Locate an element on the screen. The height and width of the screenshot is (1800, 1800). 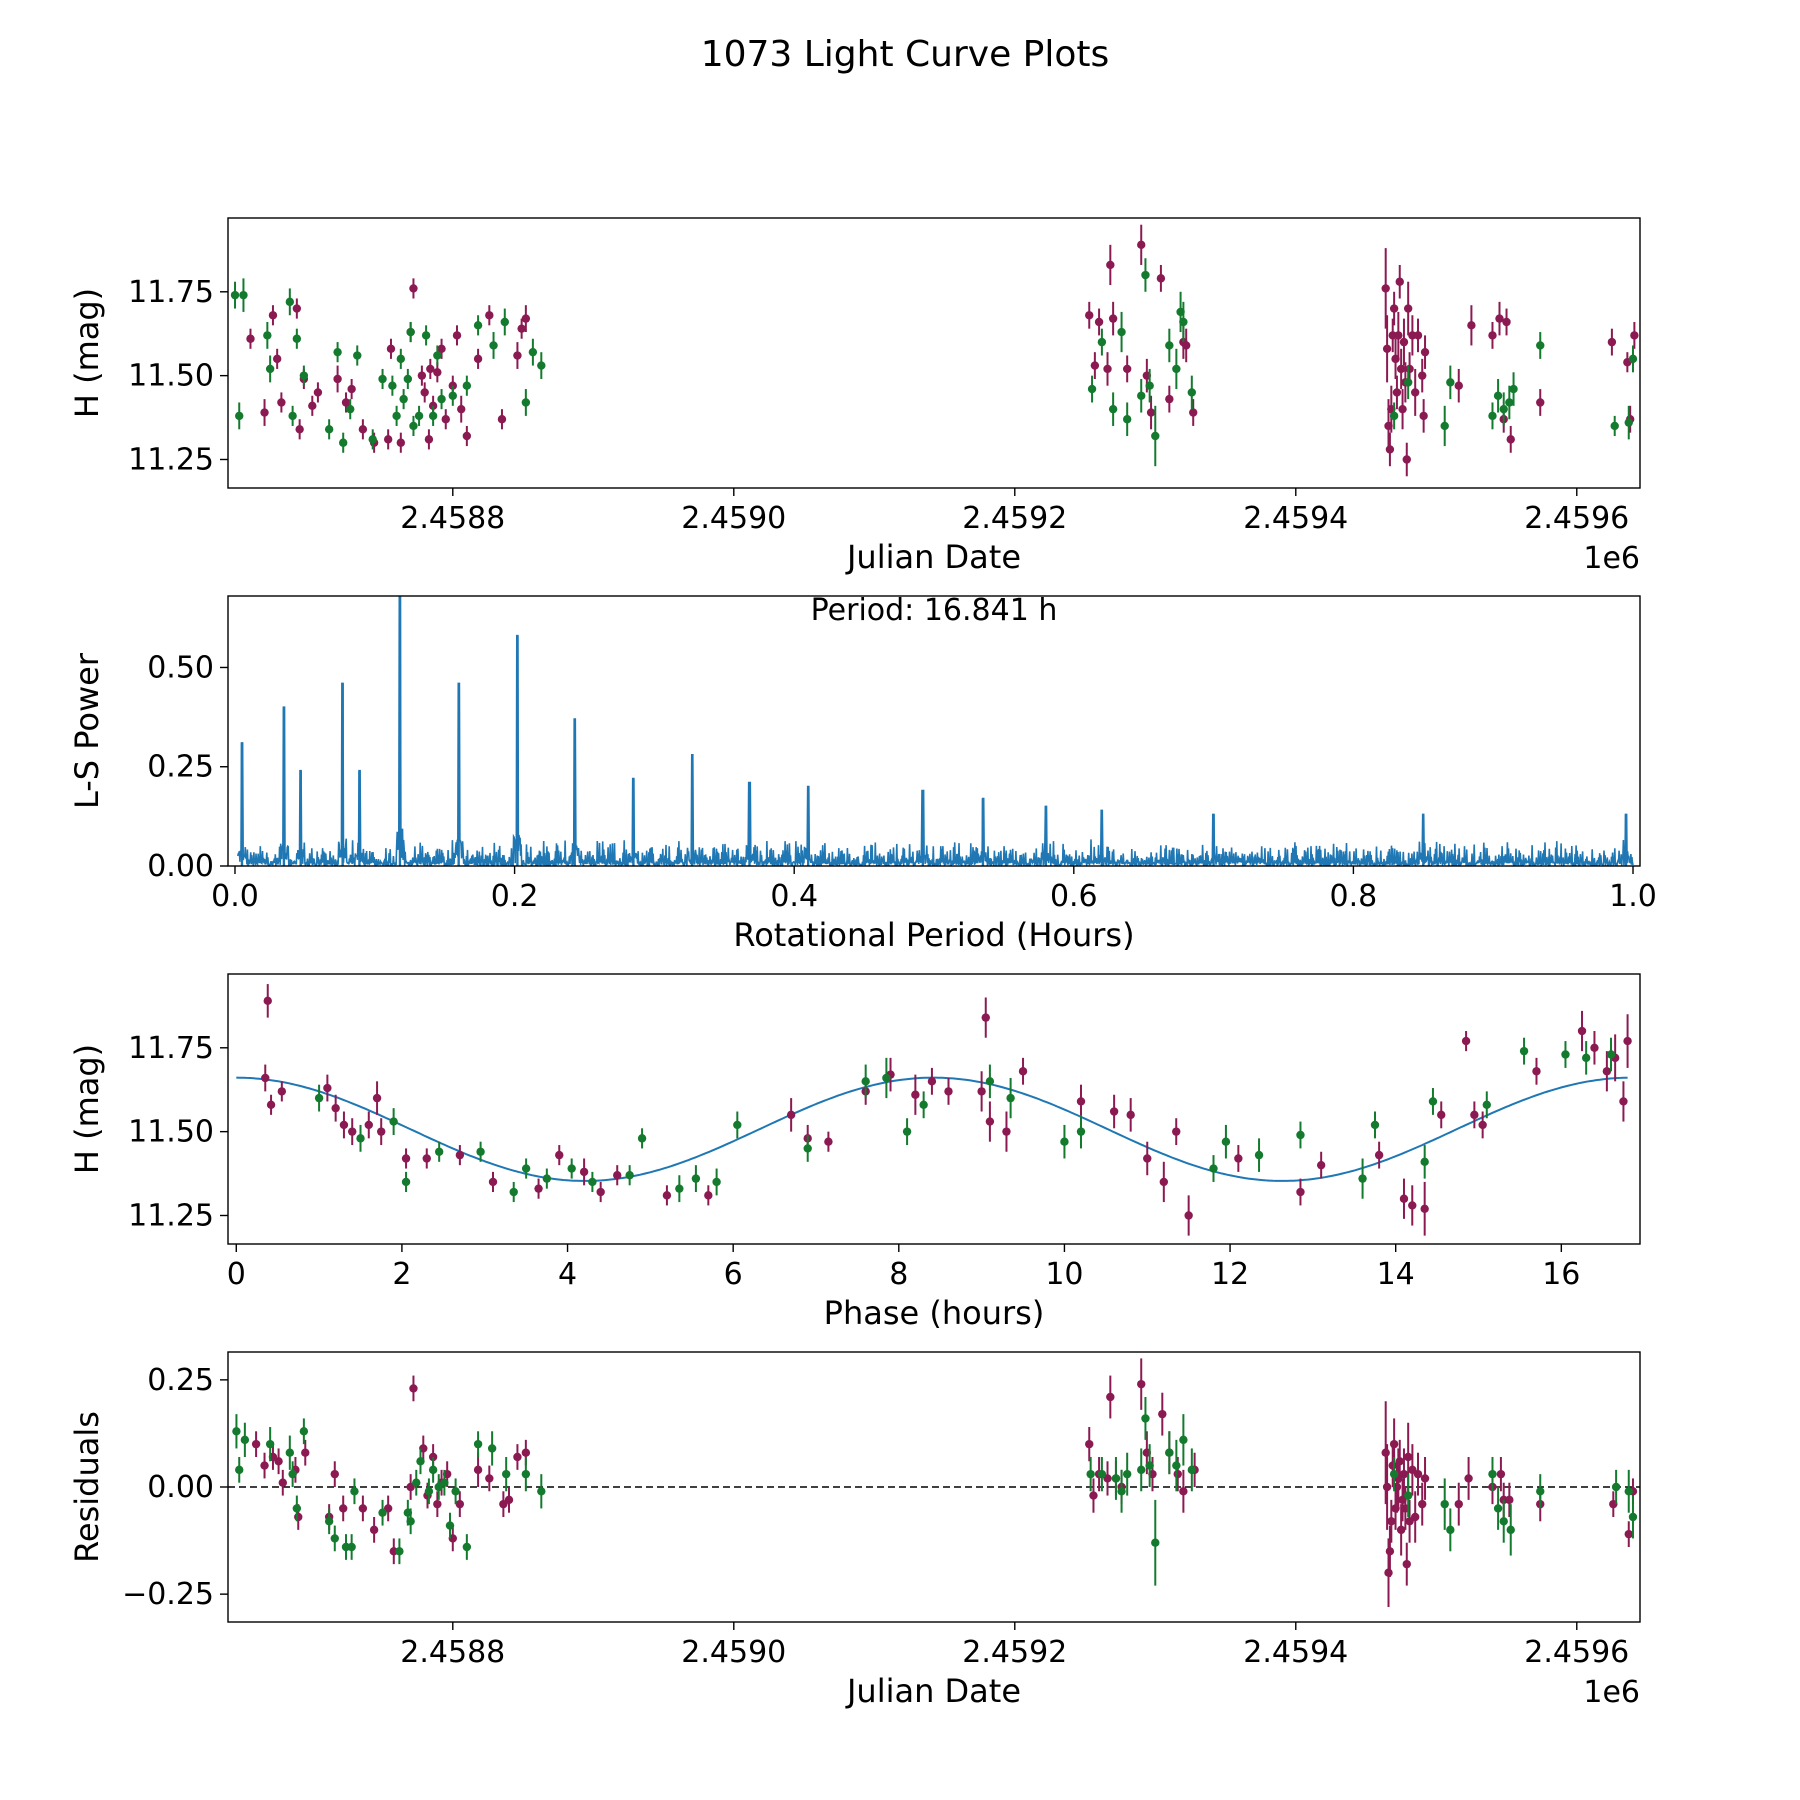
x-tick-label: 2.4590 is located at coordinates (733, 1652).